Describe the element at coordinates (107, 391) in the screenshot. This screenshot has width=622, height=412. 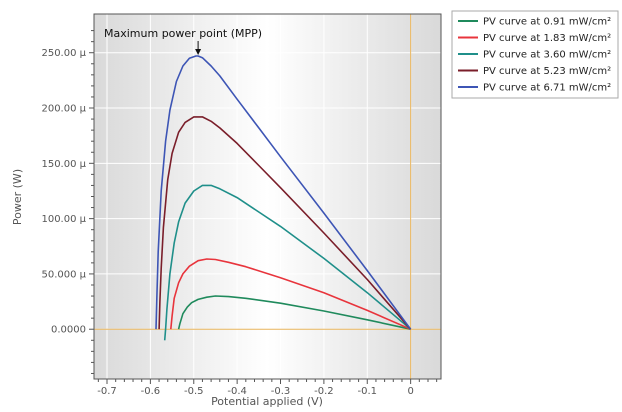
I see `x-tick-label-0: -0.7` at that location.